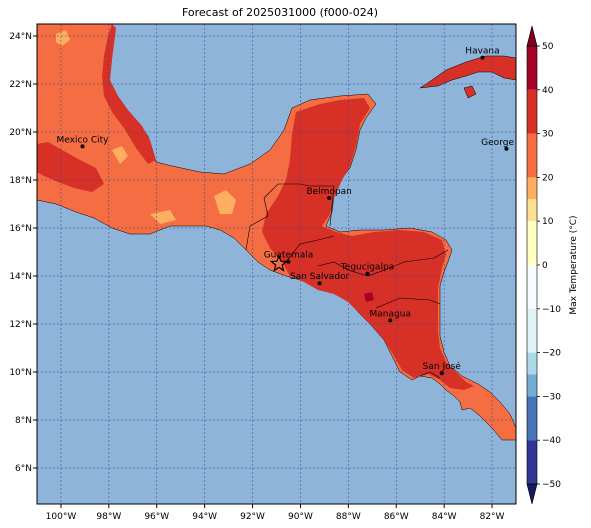 This screenshot has width=591, height=528. Describe the element at coordinates (300, 517) in the screenshot. I see `x-tick-label: 90°W` at that location.